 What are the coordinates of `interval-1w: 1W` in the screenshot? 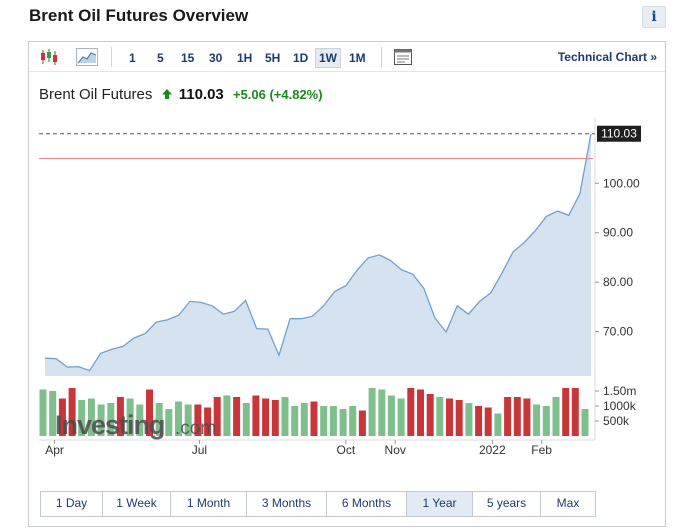 It's located at (328, 58).